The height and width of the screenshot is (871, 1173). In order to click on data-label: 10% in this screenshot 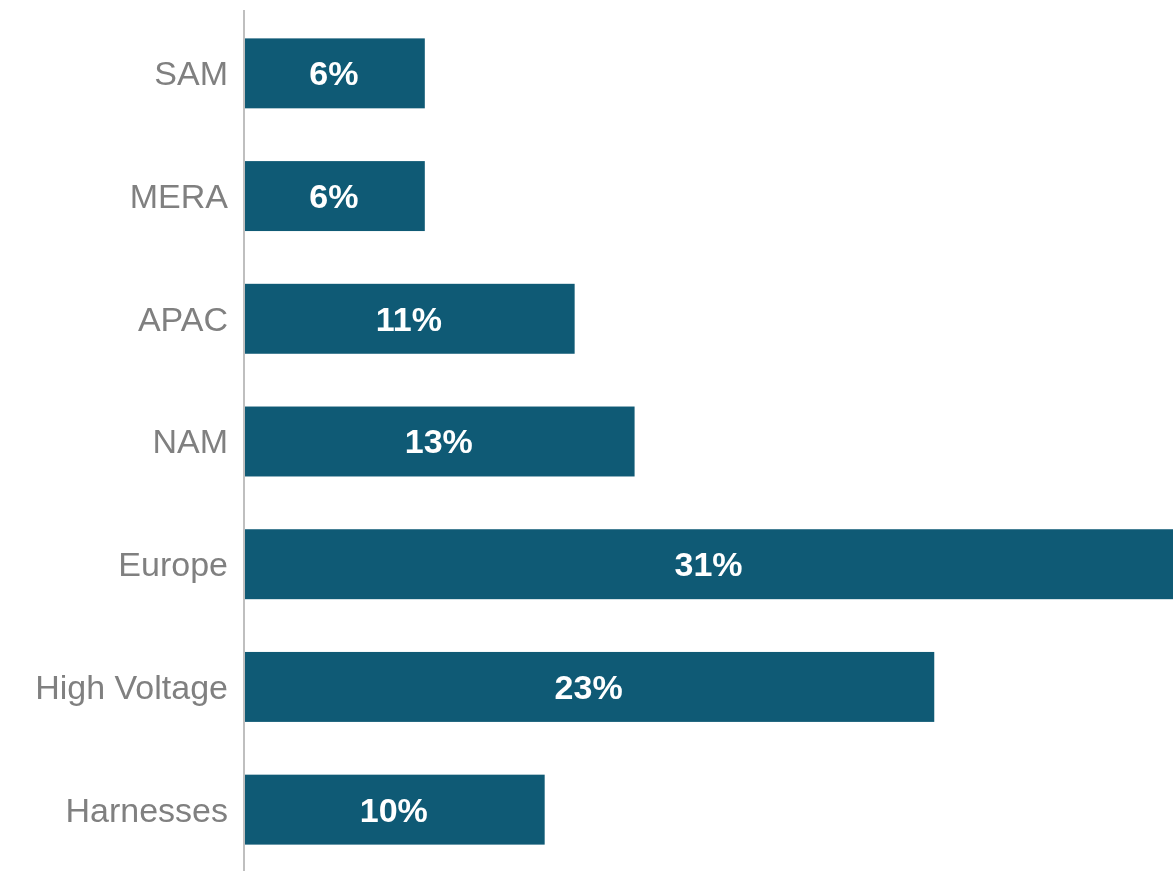, I will do `click(393, 809)`.